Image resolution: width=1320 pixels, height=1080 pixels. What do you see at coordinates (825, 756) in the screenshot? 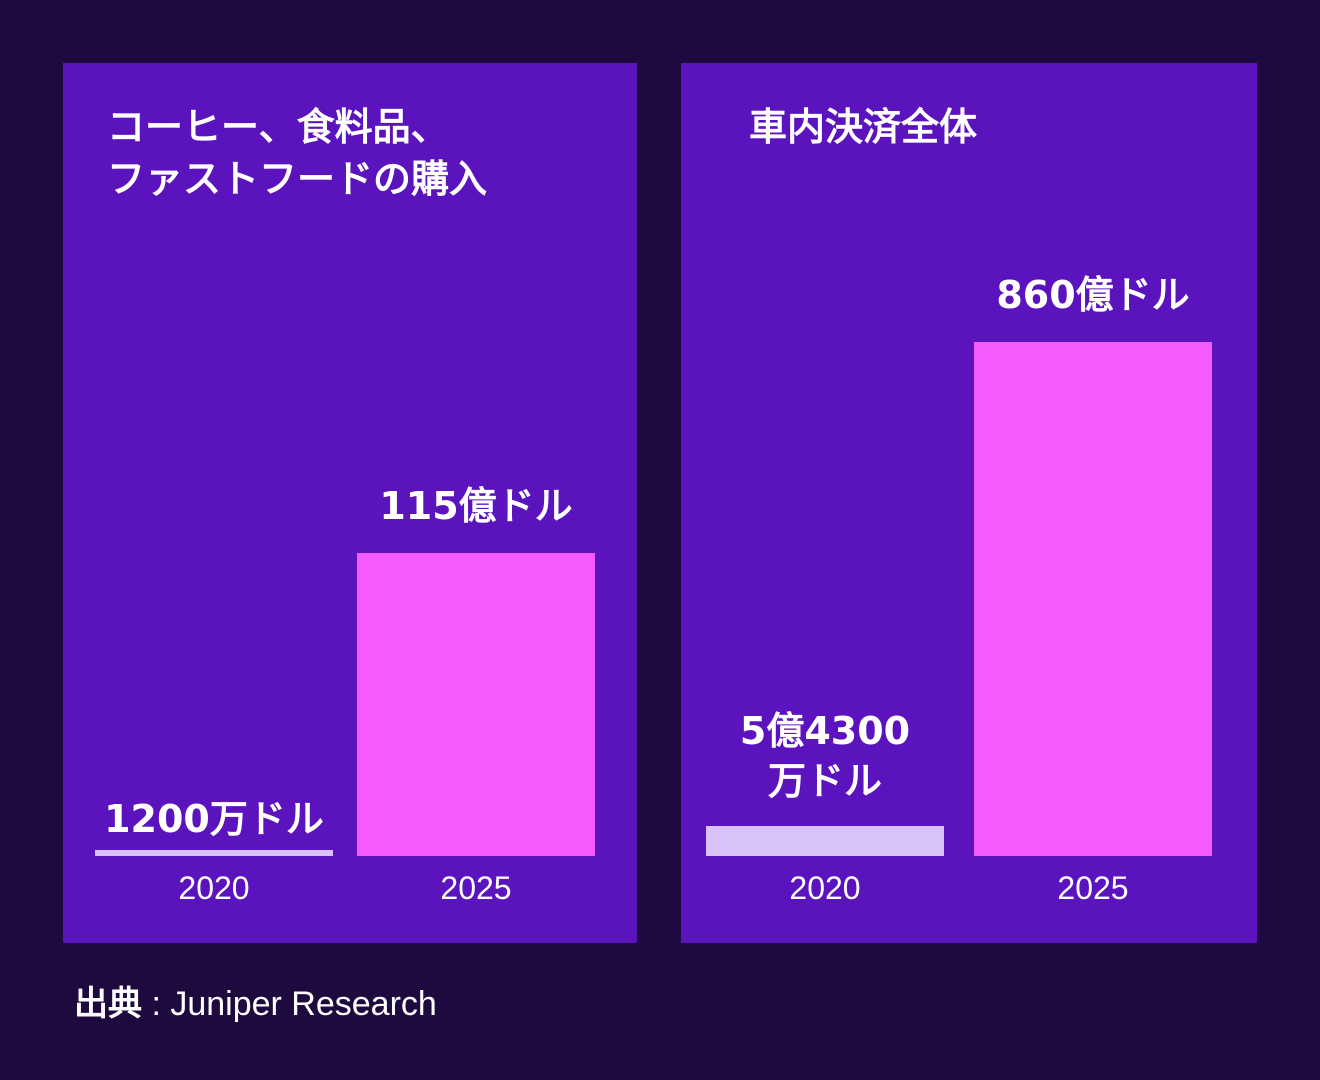
I see `value-label-2020: 5億4300 万ドル` at bounding box center [825, 756].